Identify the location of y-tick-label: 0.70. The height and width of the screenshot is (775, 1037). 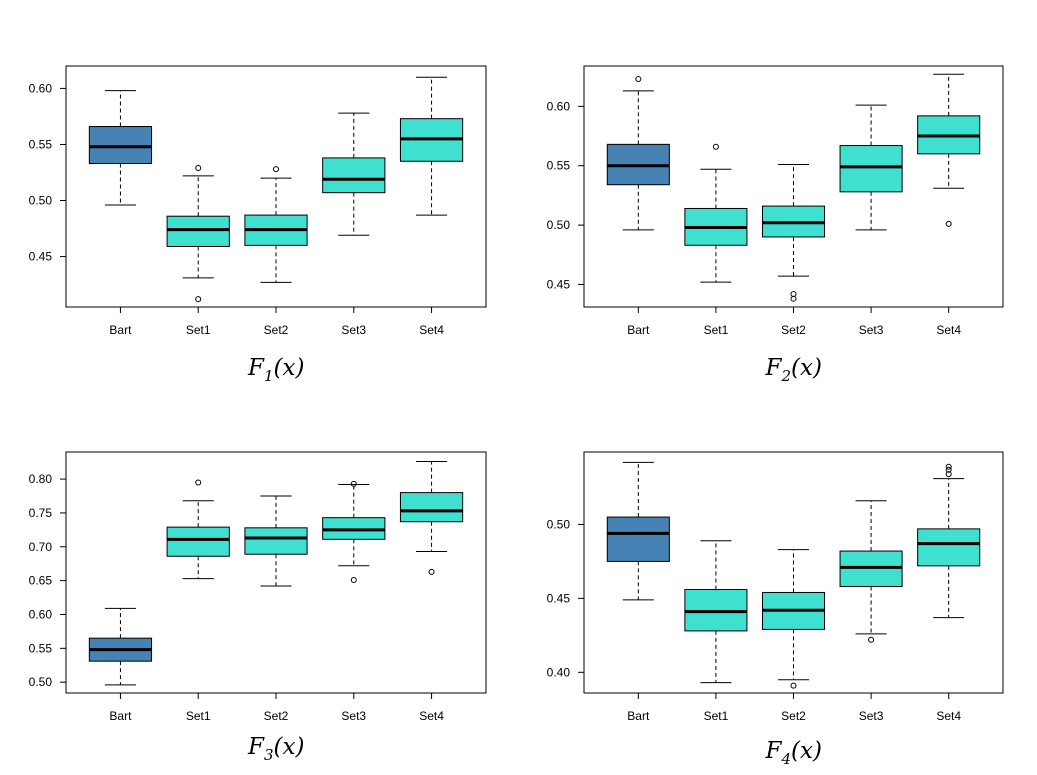
(41, 547).